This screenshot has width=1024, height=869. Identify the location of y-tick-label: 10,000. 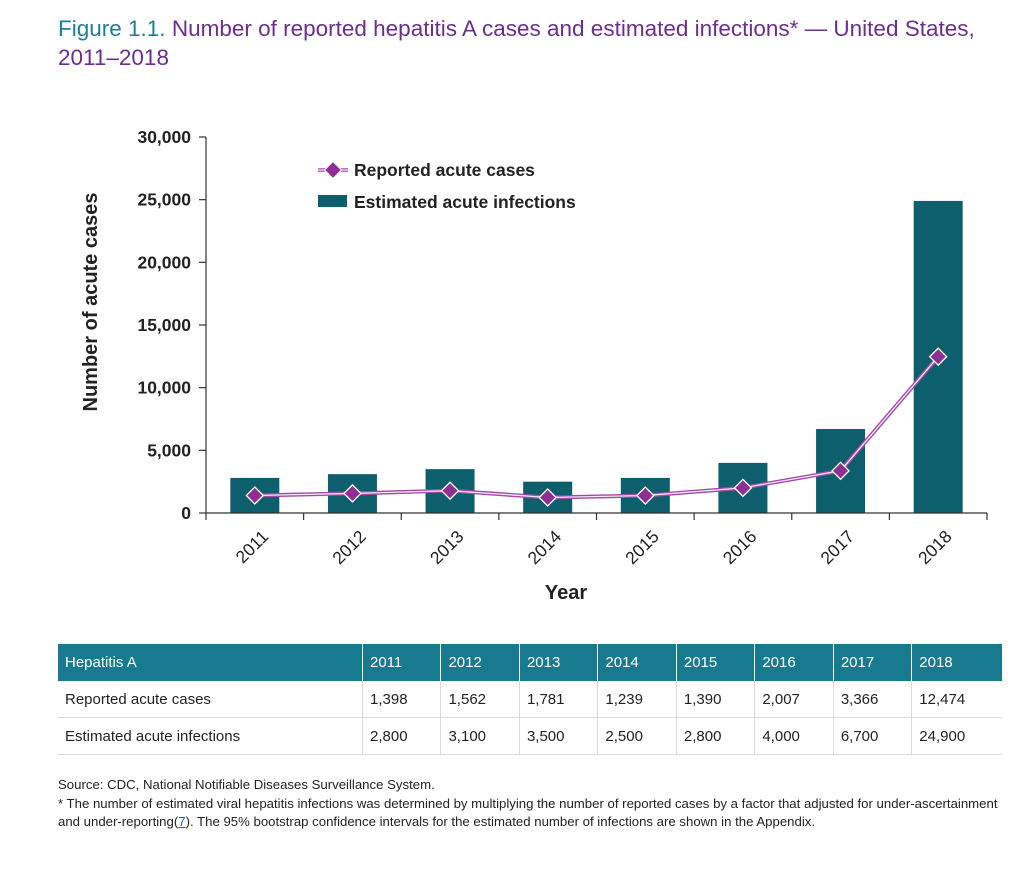
(164, 388).